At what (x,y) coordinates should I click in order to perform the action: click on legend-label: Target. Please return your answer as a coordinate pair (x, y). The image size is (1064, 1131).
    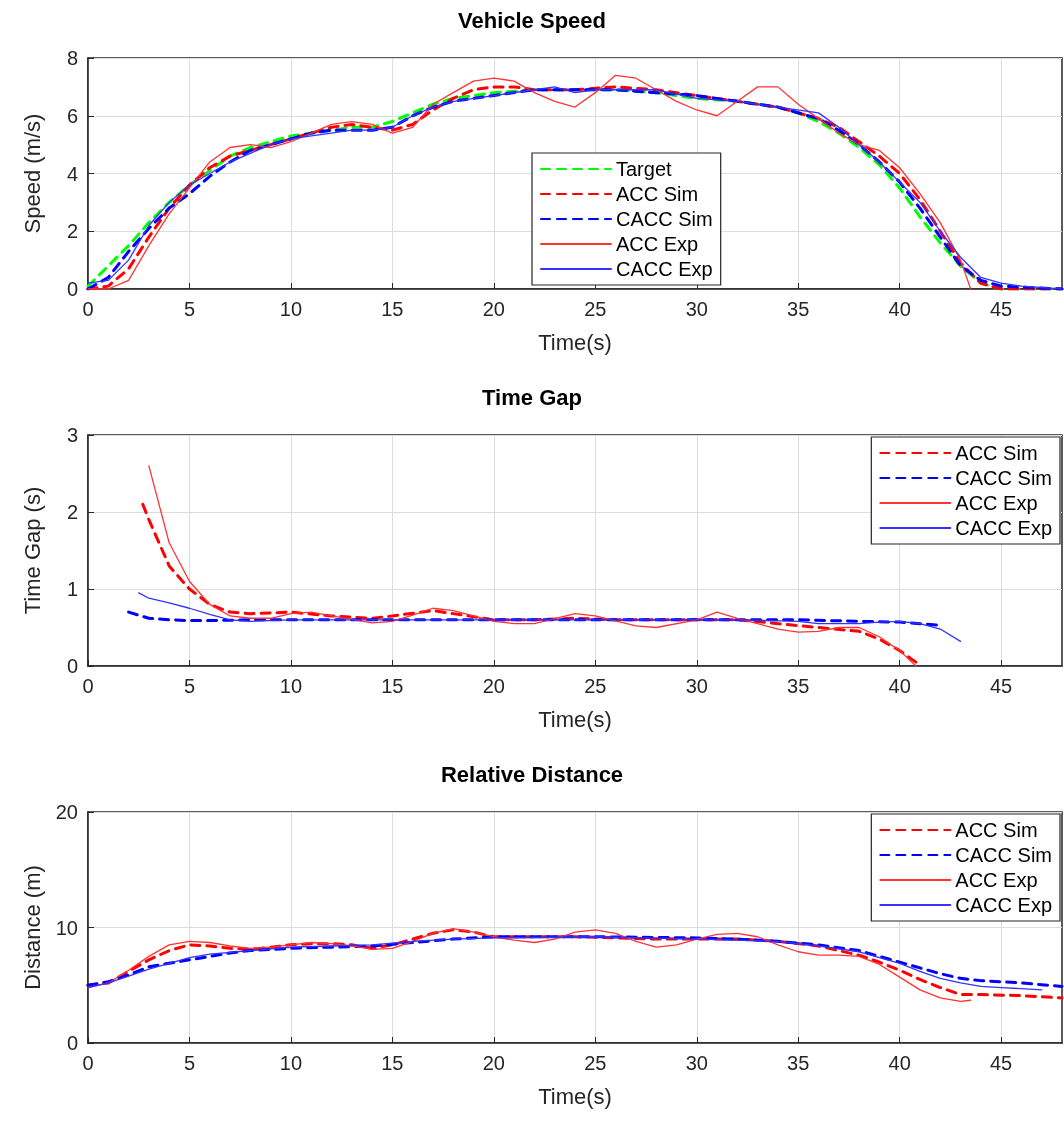
    Looking at the image, I should click on (644, 169).